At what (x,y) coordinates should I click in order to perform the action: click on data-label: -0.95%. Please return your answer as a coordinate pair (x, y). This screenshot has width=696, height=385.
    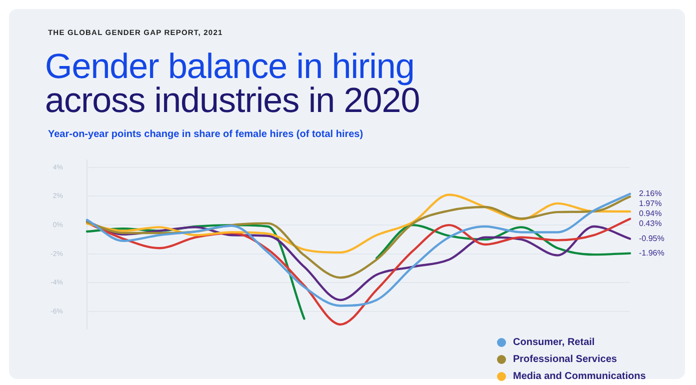
    Looking at the image, I should click on (651, 238).